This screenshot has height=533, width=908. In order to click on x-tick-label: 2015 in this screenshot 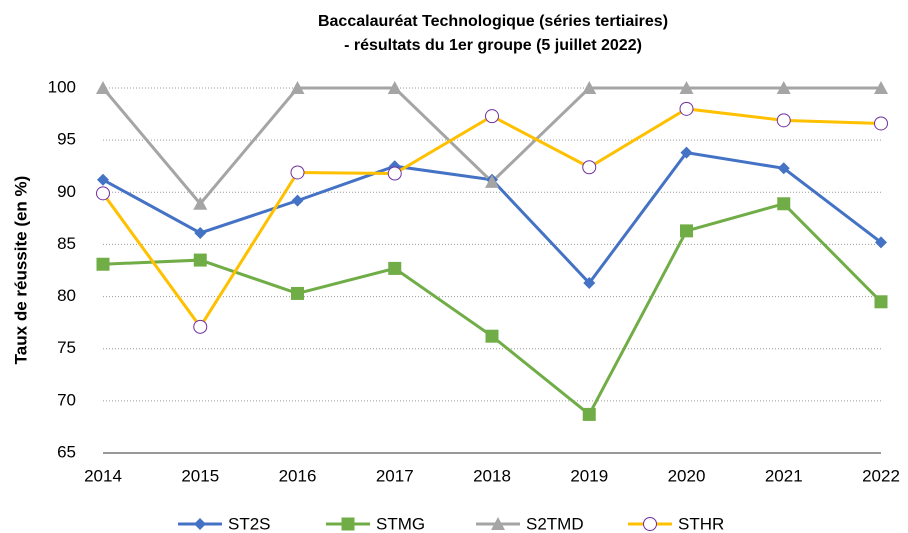, I will do `click(200, 475)`.